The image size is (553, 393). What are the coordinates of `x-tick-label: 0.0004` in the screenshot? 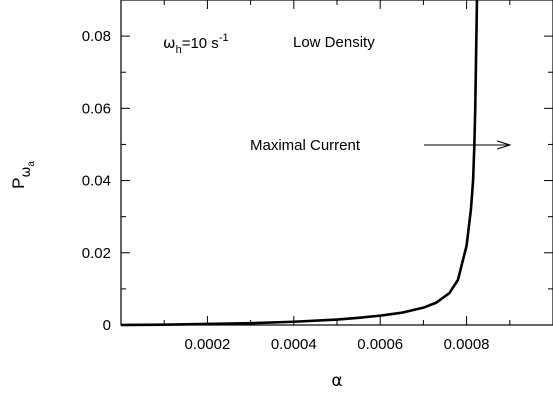 It's located at (294, 344).